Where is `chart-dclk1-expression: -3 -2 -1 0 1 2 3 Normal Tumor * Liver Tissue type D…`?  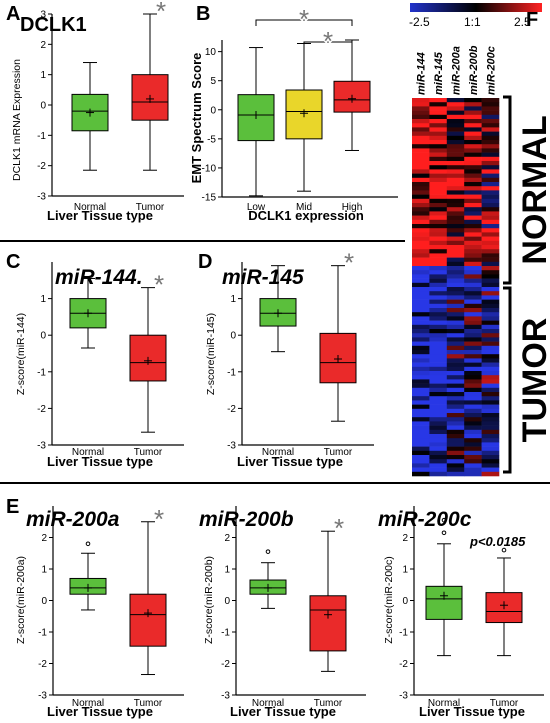
chart-dclk1-expression: -3 -2 -1 0 1 2 3 Normal Tumor * Liver Tissue type D… is located at coordinates (97, 111).